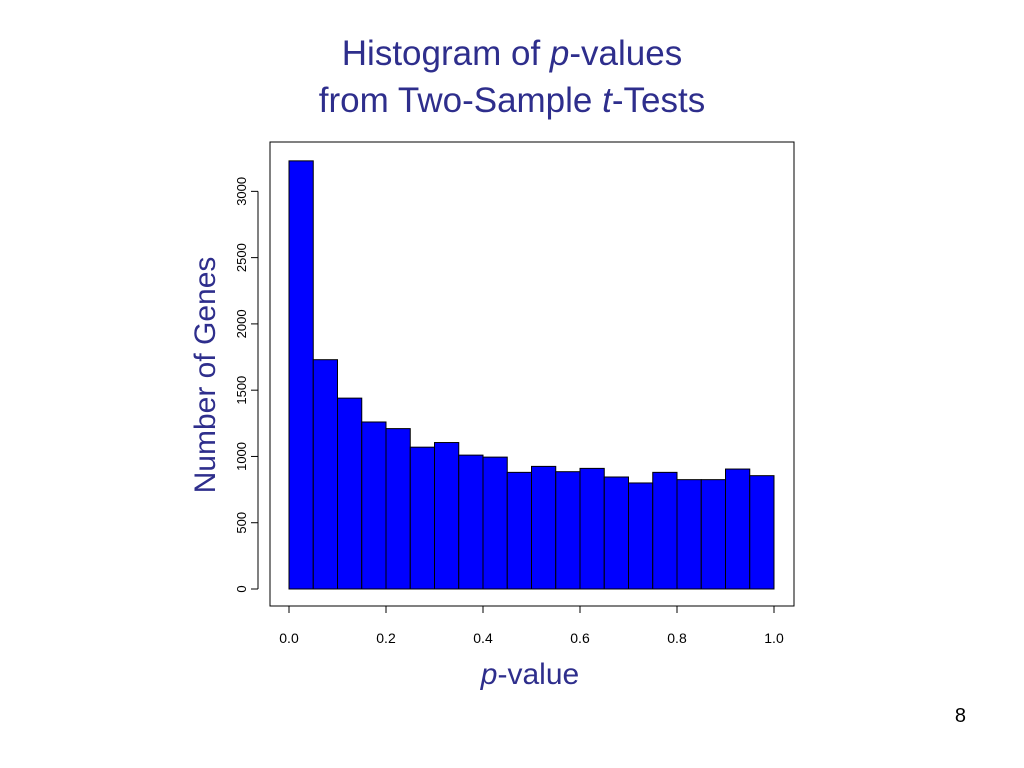 This screenshot has width=1024, height=768. What do you see at coordinates (241, 257) in the screenshot?
I see `y-tick-label: 2500` at bounding box center [241, 257].